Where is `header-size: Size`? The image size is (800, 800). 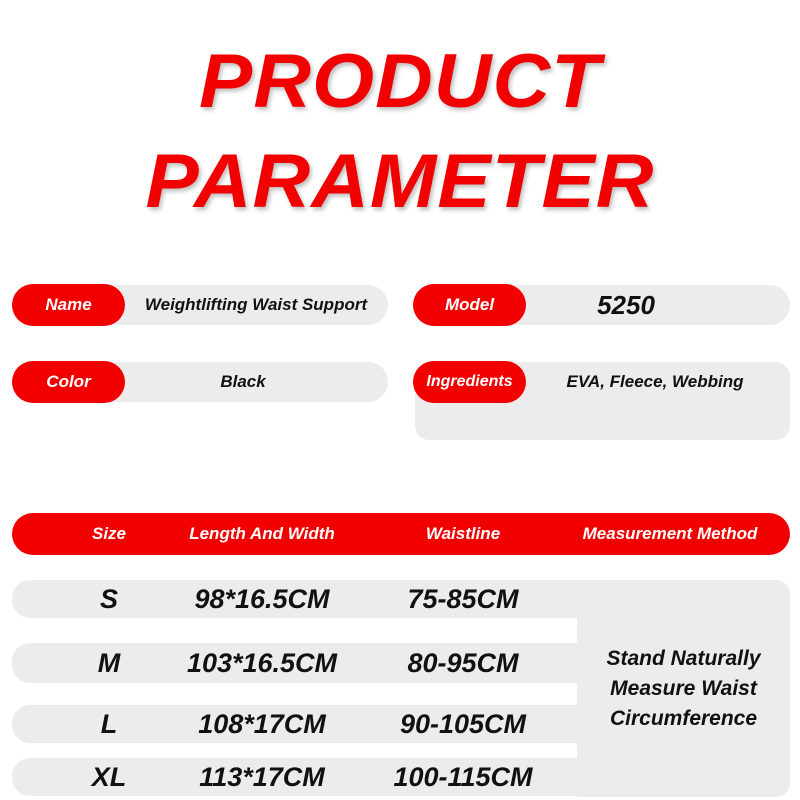 header-size: Size is located at coordinates (109, 533).